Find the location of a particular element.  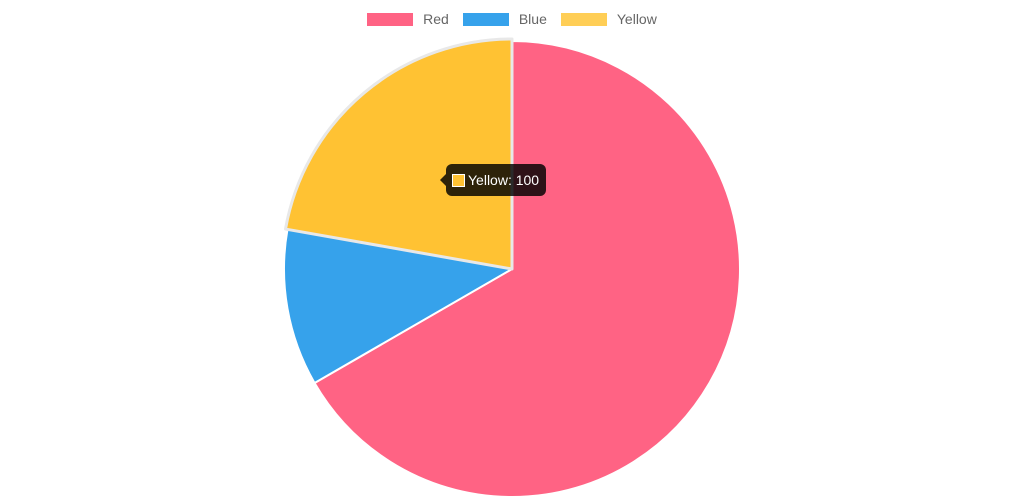

pie-slice-yellow is located at coordinates (398, 154).